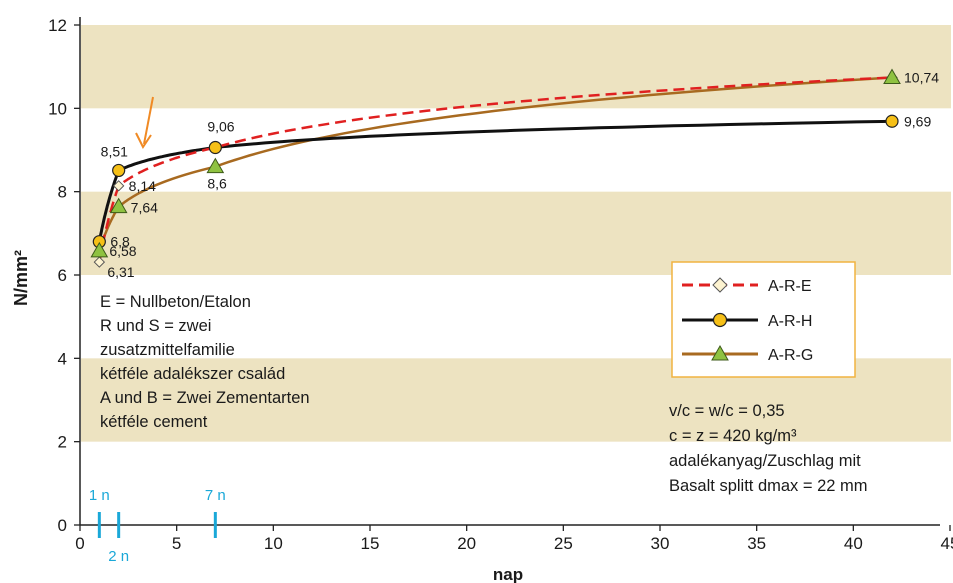 This screenshot has height=583, width=953. What do you see at coordinates (205, 398) in the screenshot?
I see `note-left-line: A und B = Zwei Zementarten` at bounding box center [205, 398].